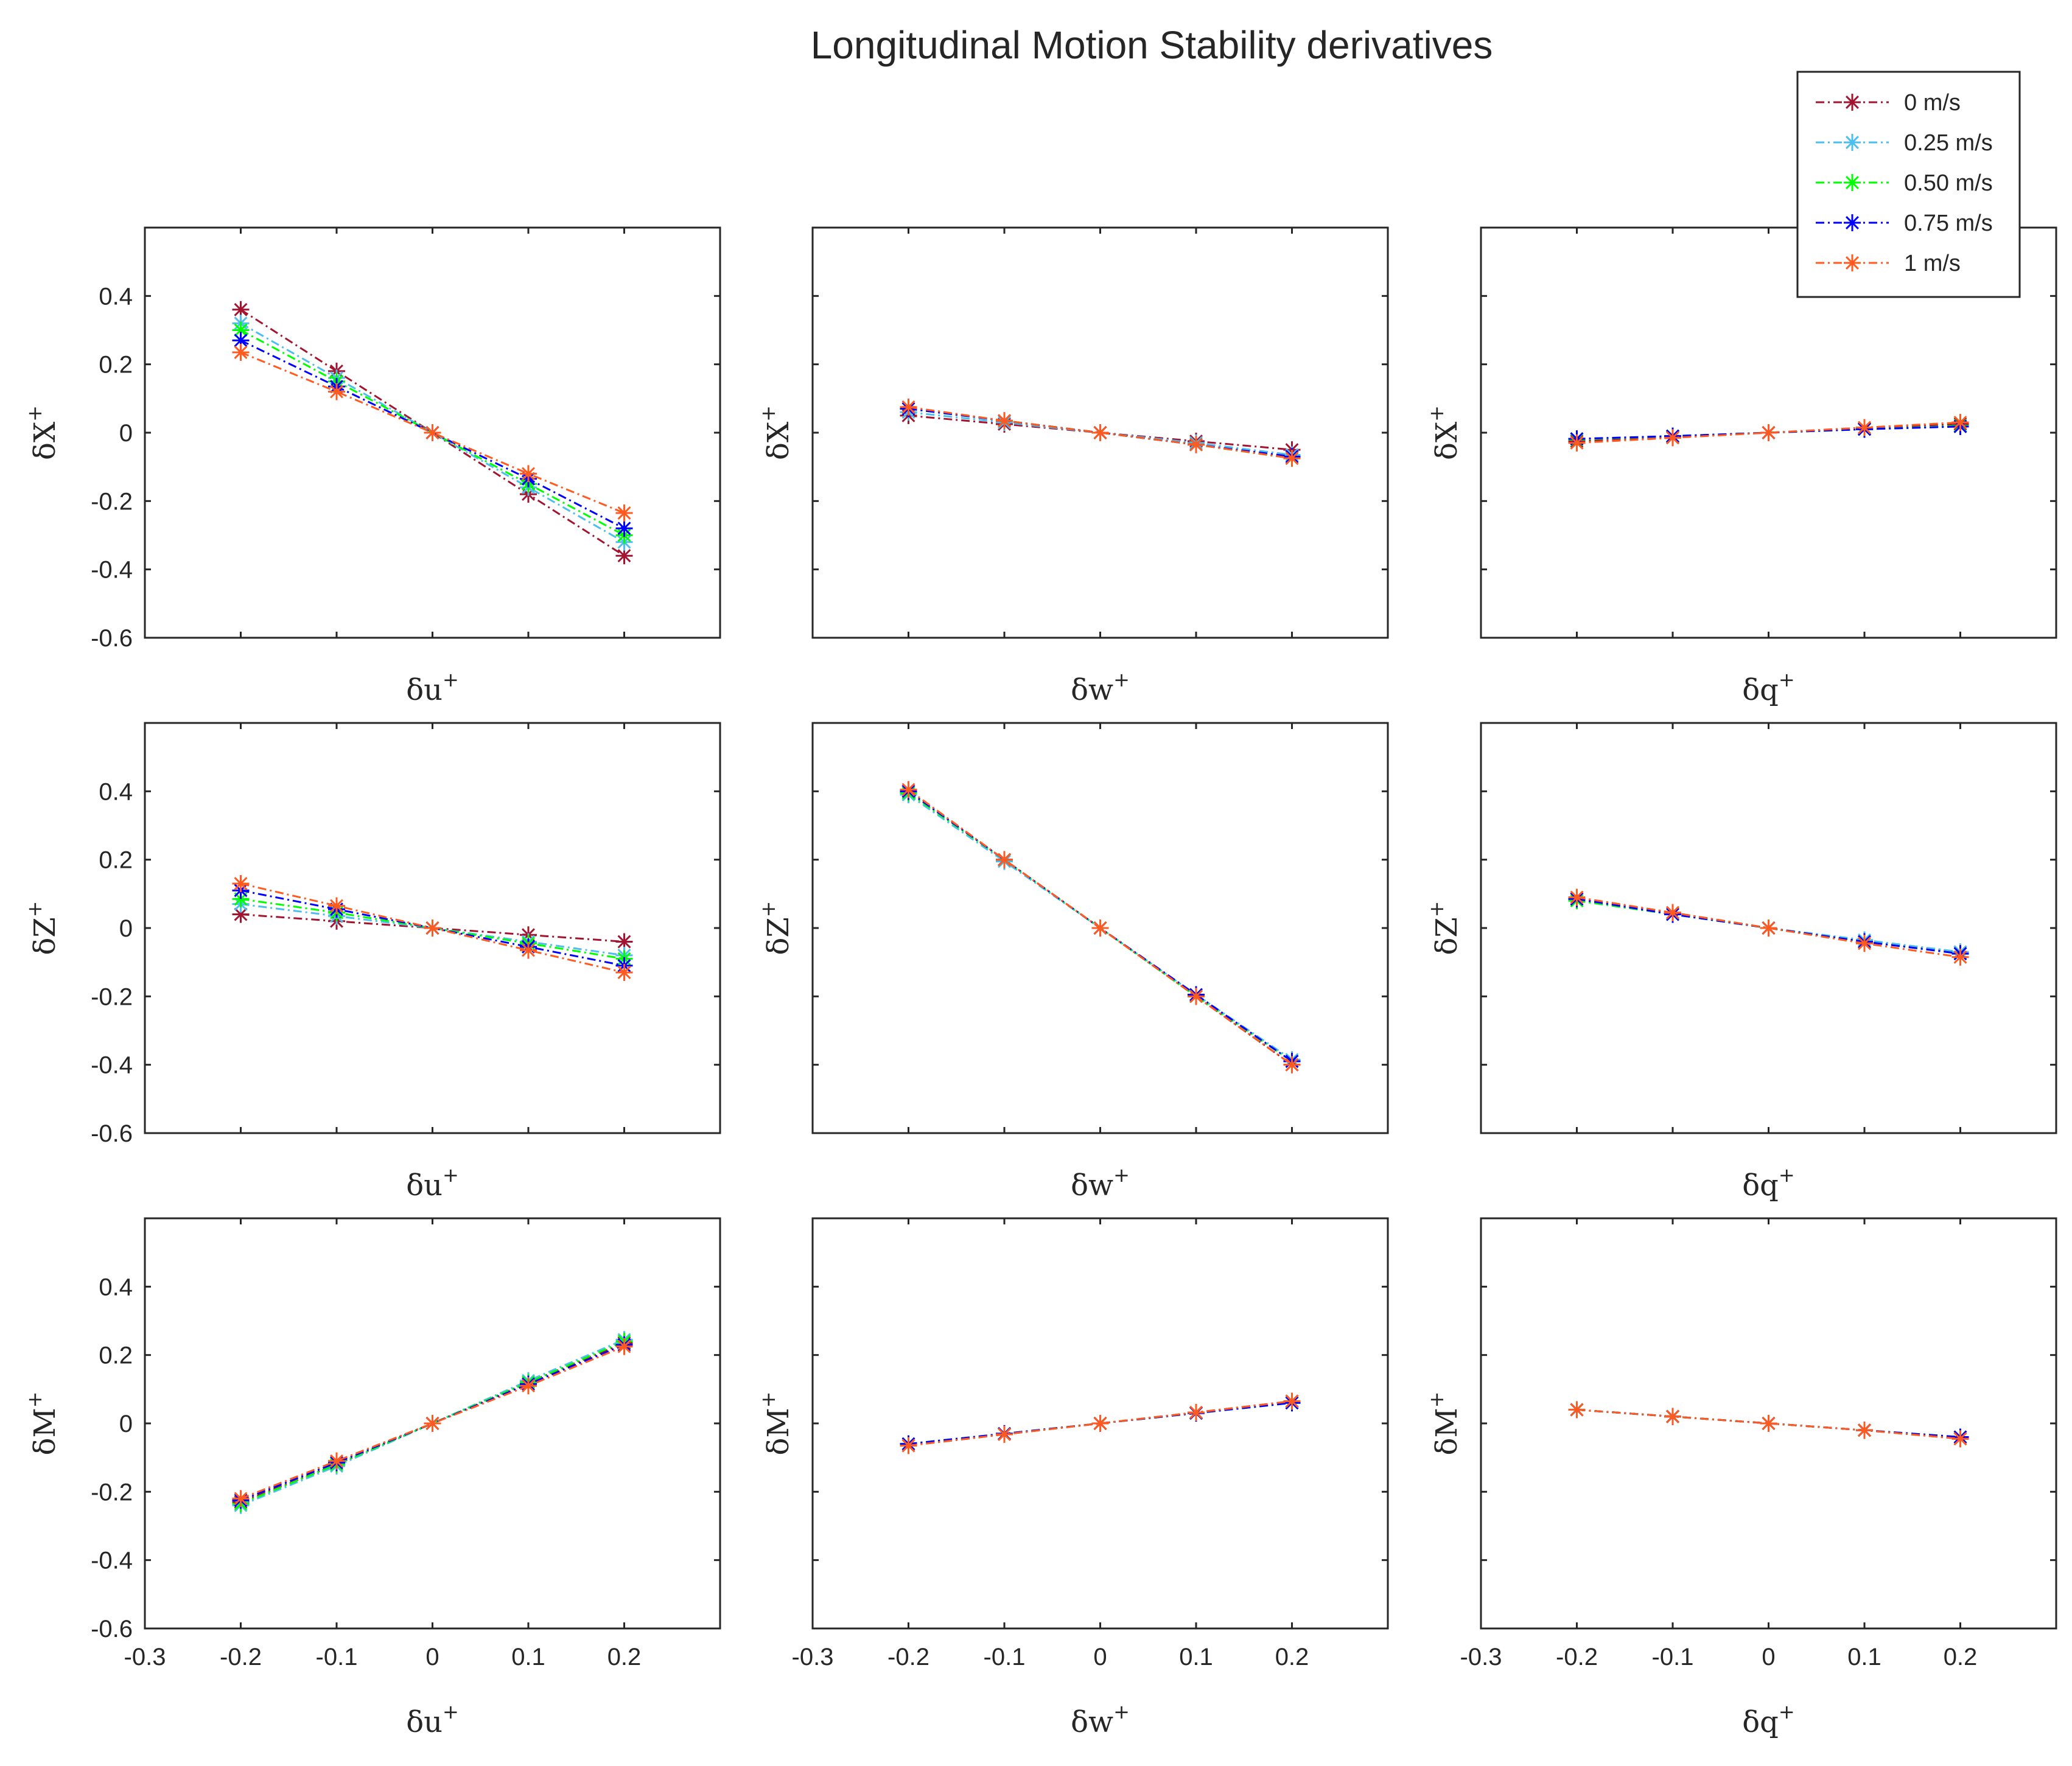 The height and width of the screenshot is (1766, 2072). I want to click on y-tick-label: -0.4, so click(112, 570).